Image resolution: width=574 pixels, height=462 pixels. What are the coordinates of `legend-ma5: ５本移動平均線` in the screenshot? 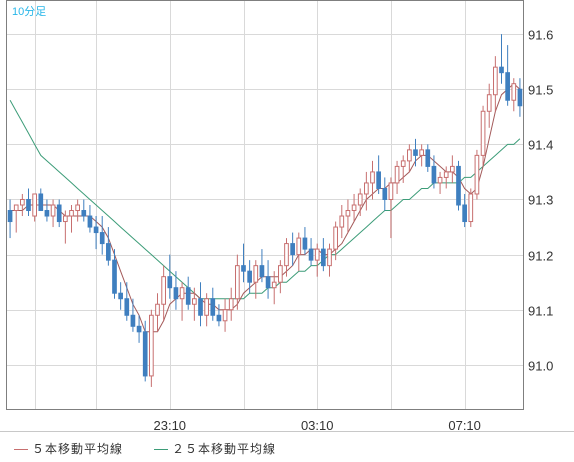 It's located at (68, 448).